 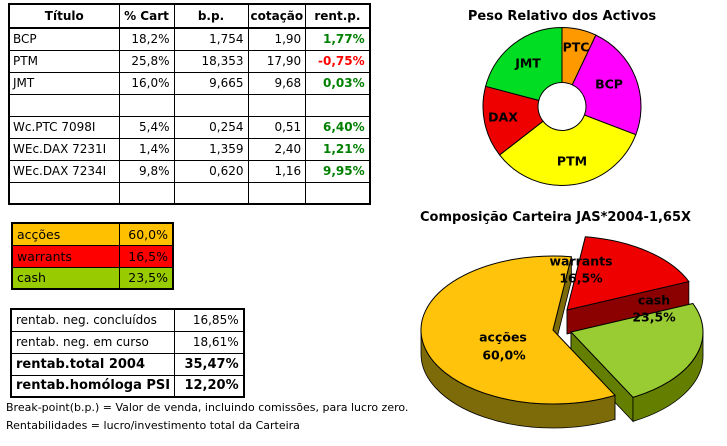 What do you see at coordinates (146, 127) in the screenshot?
I see `cell-cart: 5,4%` at bounding box center [146, 127].